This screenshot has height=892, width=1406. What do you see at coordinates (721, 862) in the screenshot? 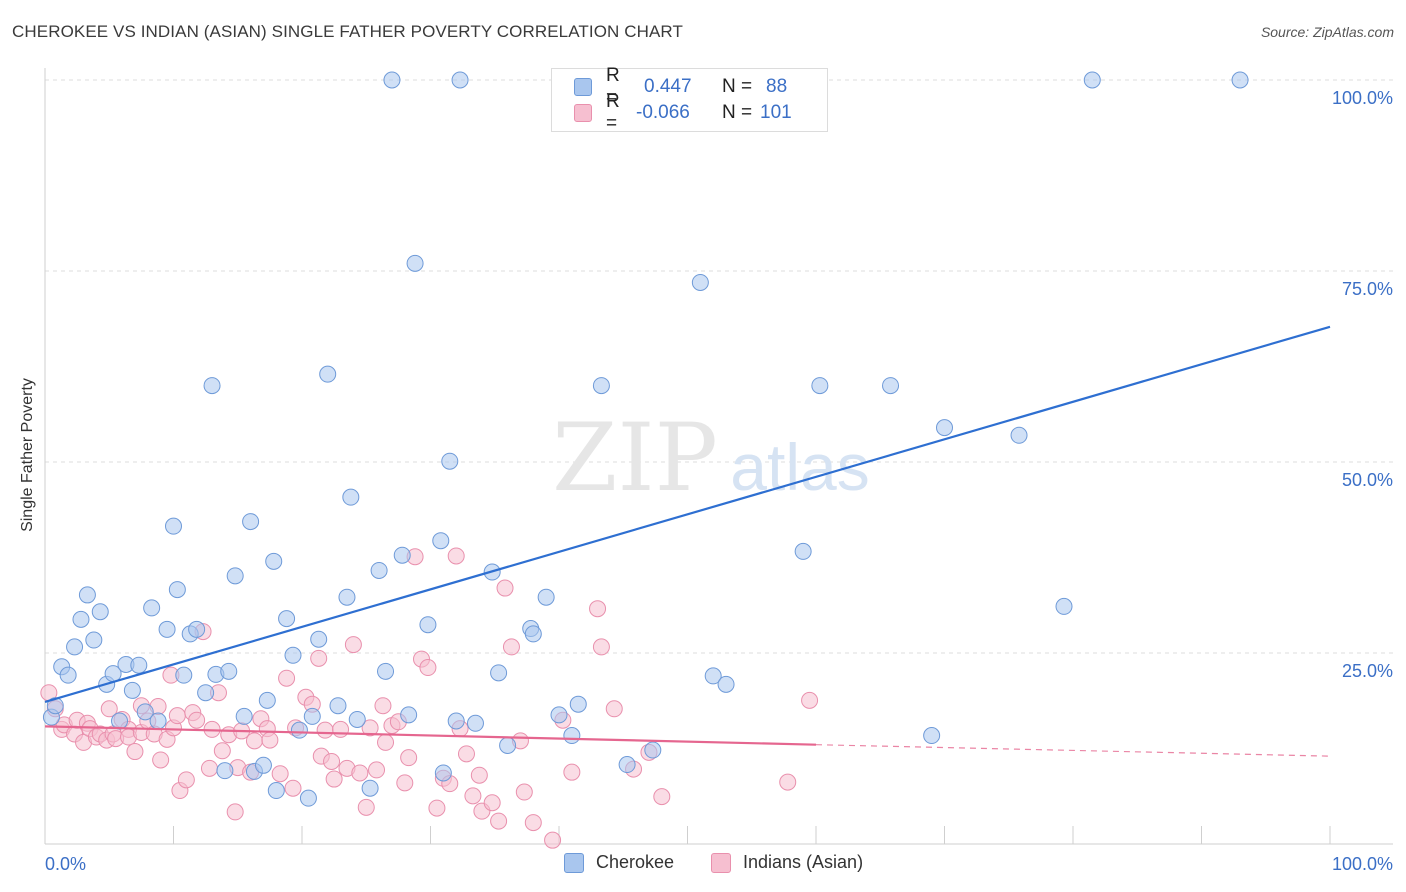
I see `indian-legend-swatch` at bounding box center [721, 862].